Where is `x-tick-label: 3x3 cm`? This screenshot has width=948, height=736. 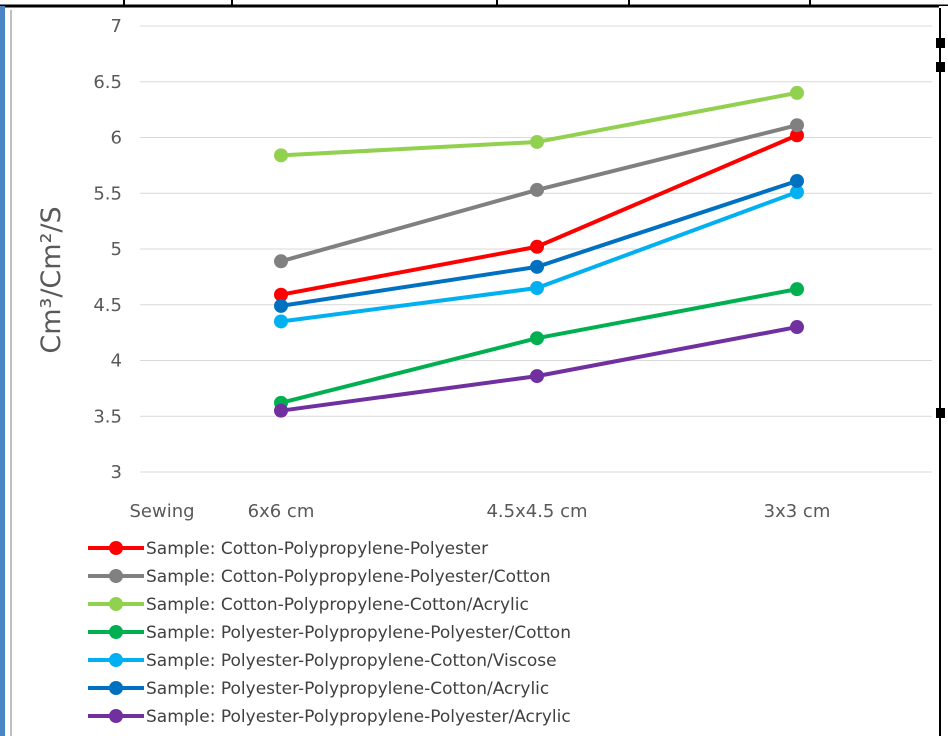
x-tick-label: 3x3 cm is located at coordinates (797, 511).